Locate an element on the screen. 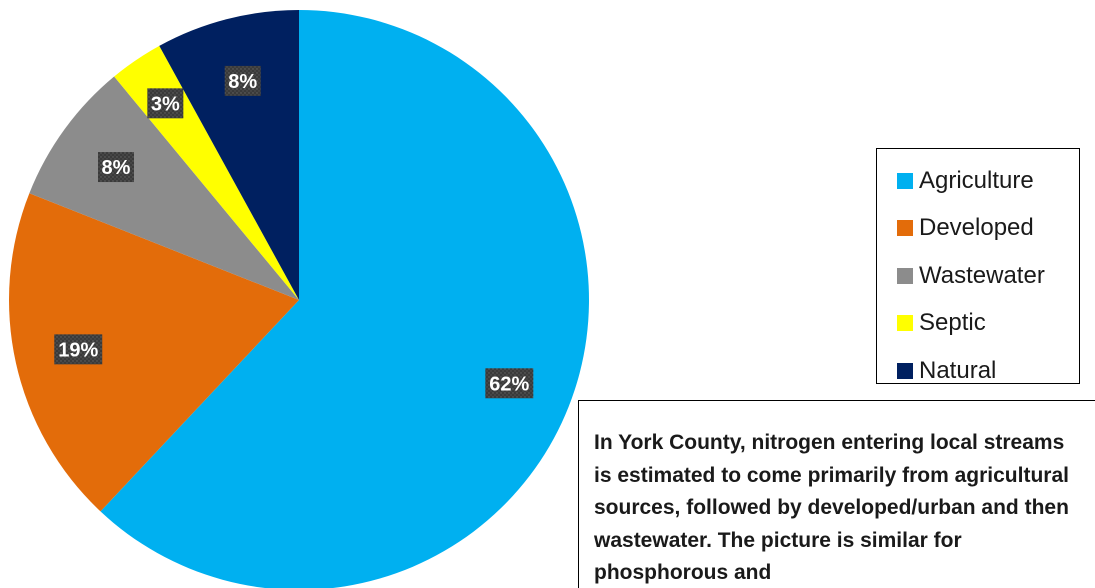 This screenshot has width=1095, height=588. data-label-text: 19% is located at coordinates (78, 350).